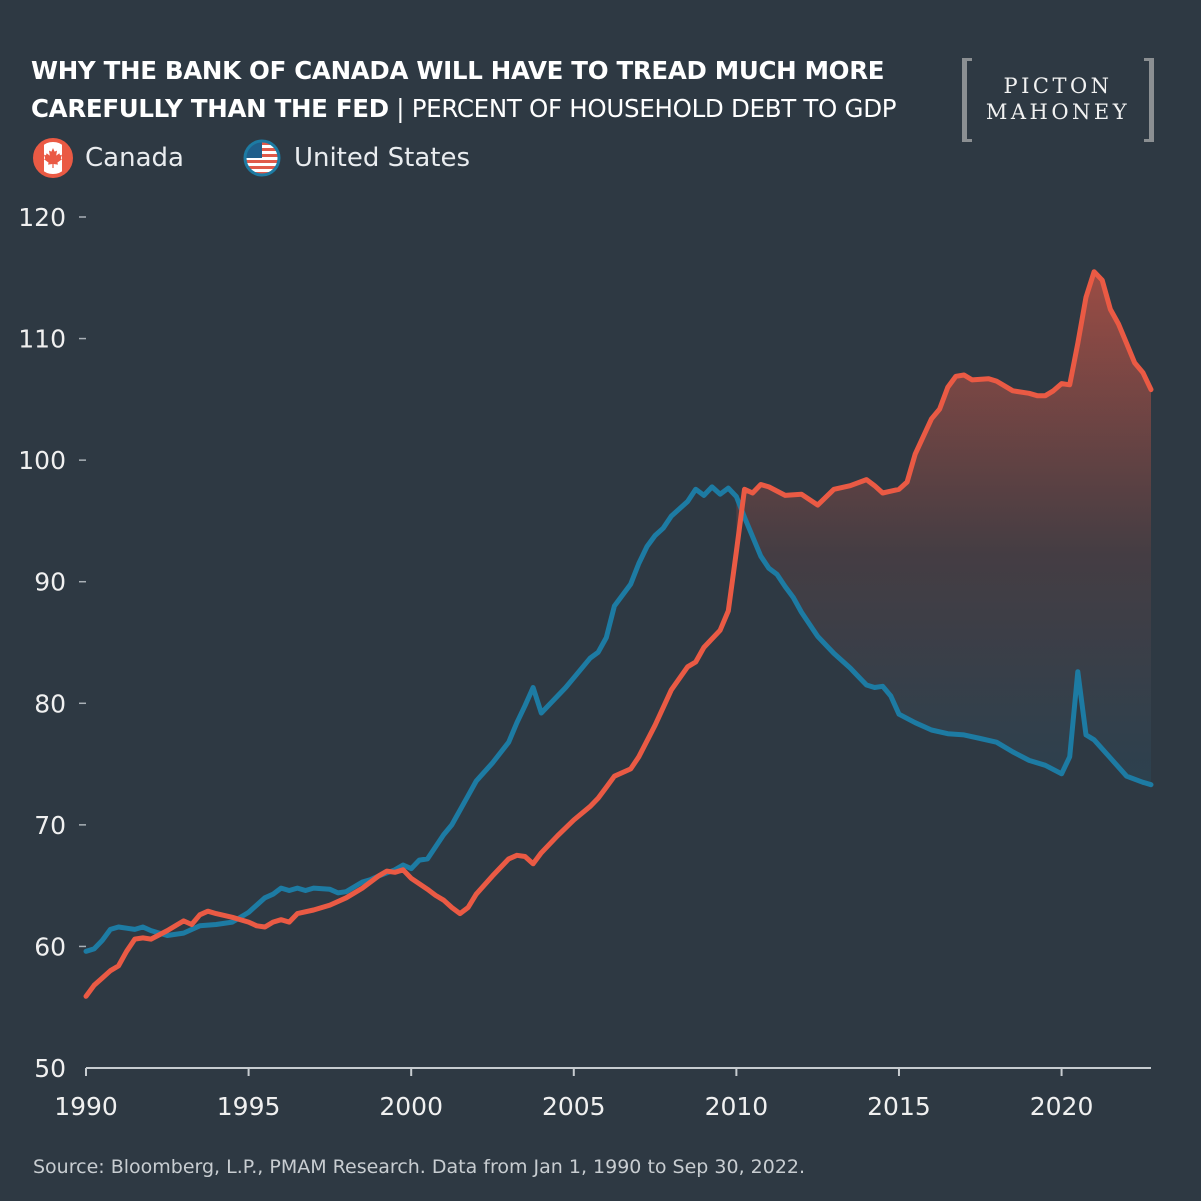 This screenshot has width=1201, height=1201. Describe the element at coordinates (86, 1106) in the screenshot. I see `x-tick-label: 1990` at that location.